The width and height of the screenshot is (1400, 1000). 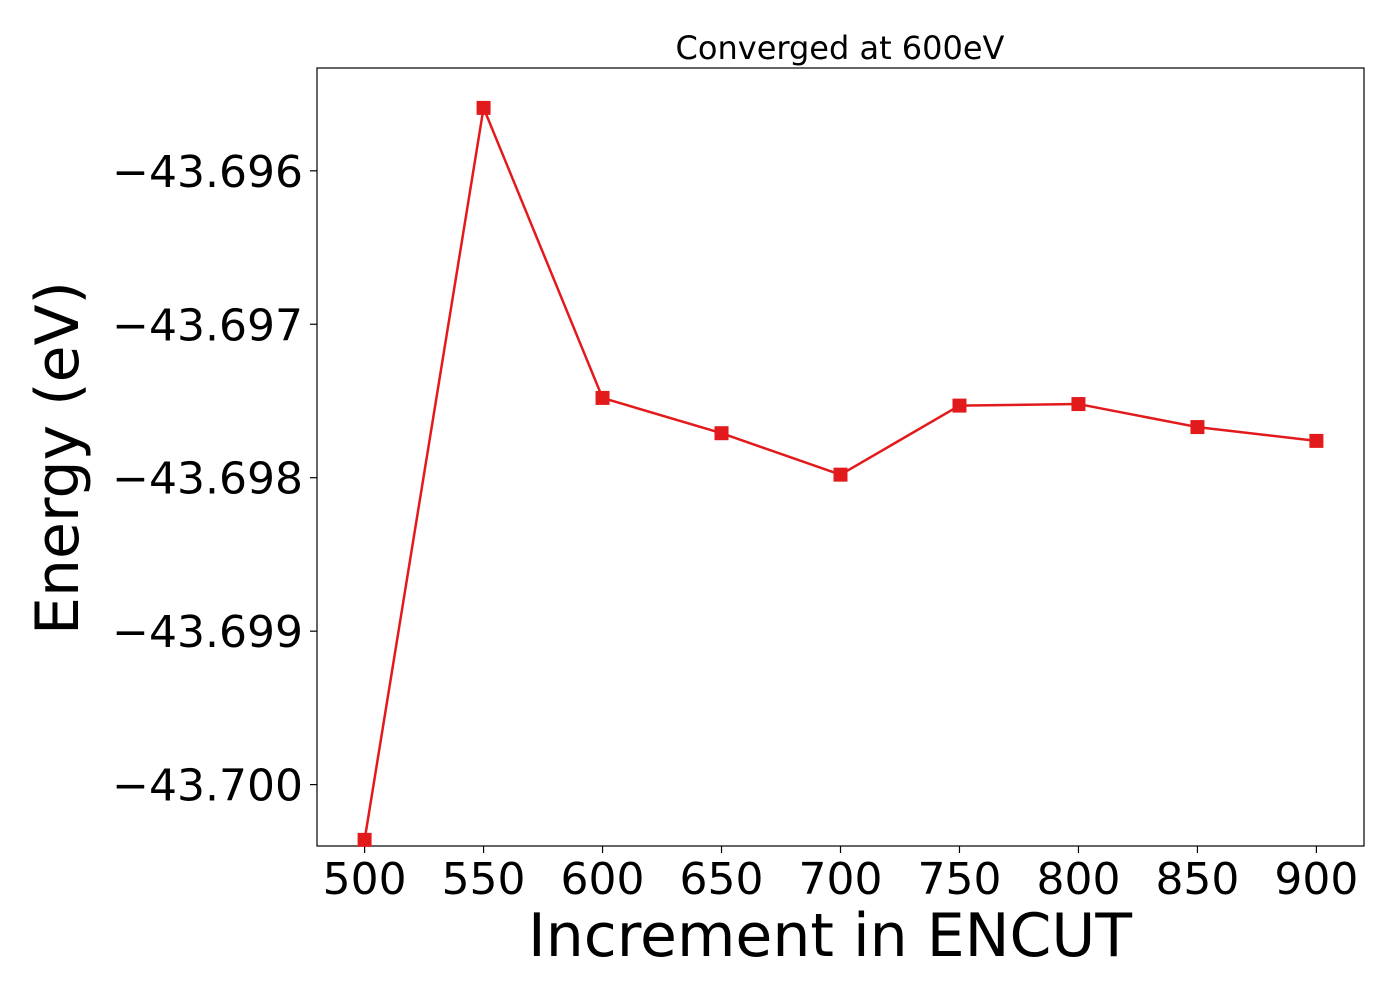 What do you see at coordinates (840, 48) in the screenshot?
I see `chart-title: Converged at 600eV` at bounding box center [840, 48].